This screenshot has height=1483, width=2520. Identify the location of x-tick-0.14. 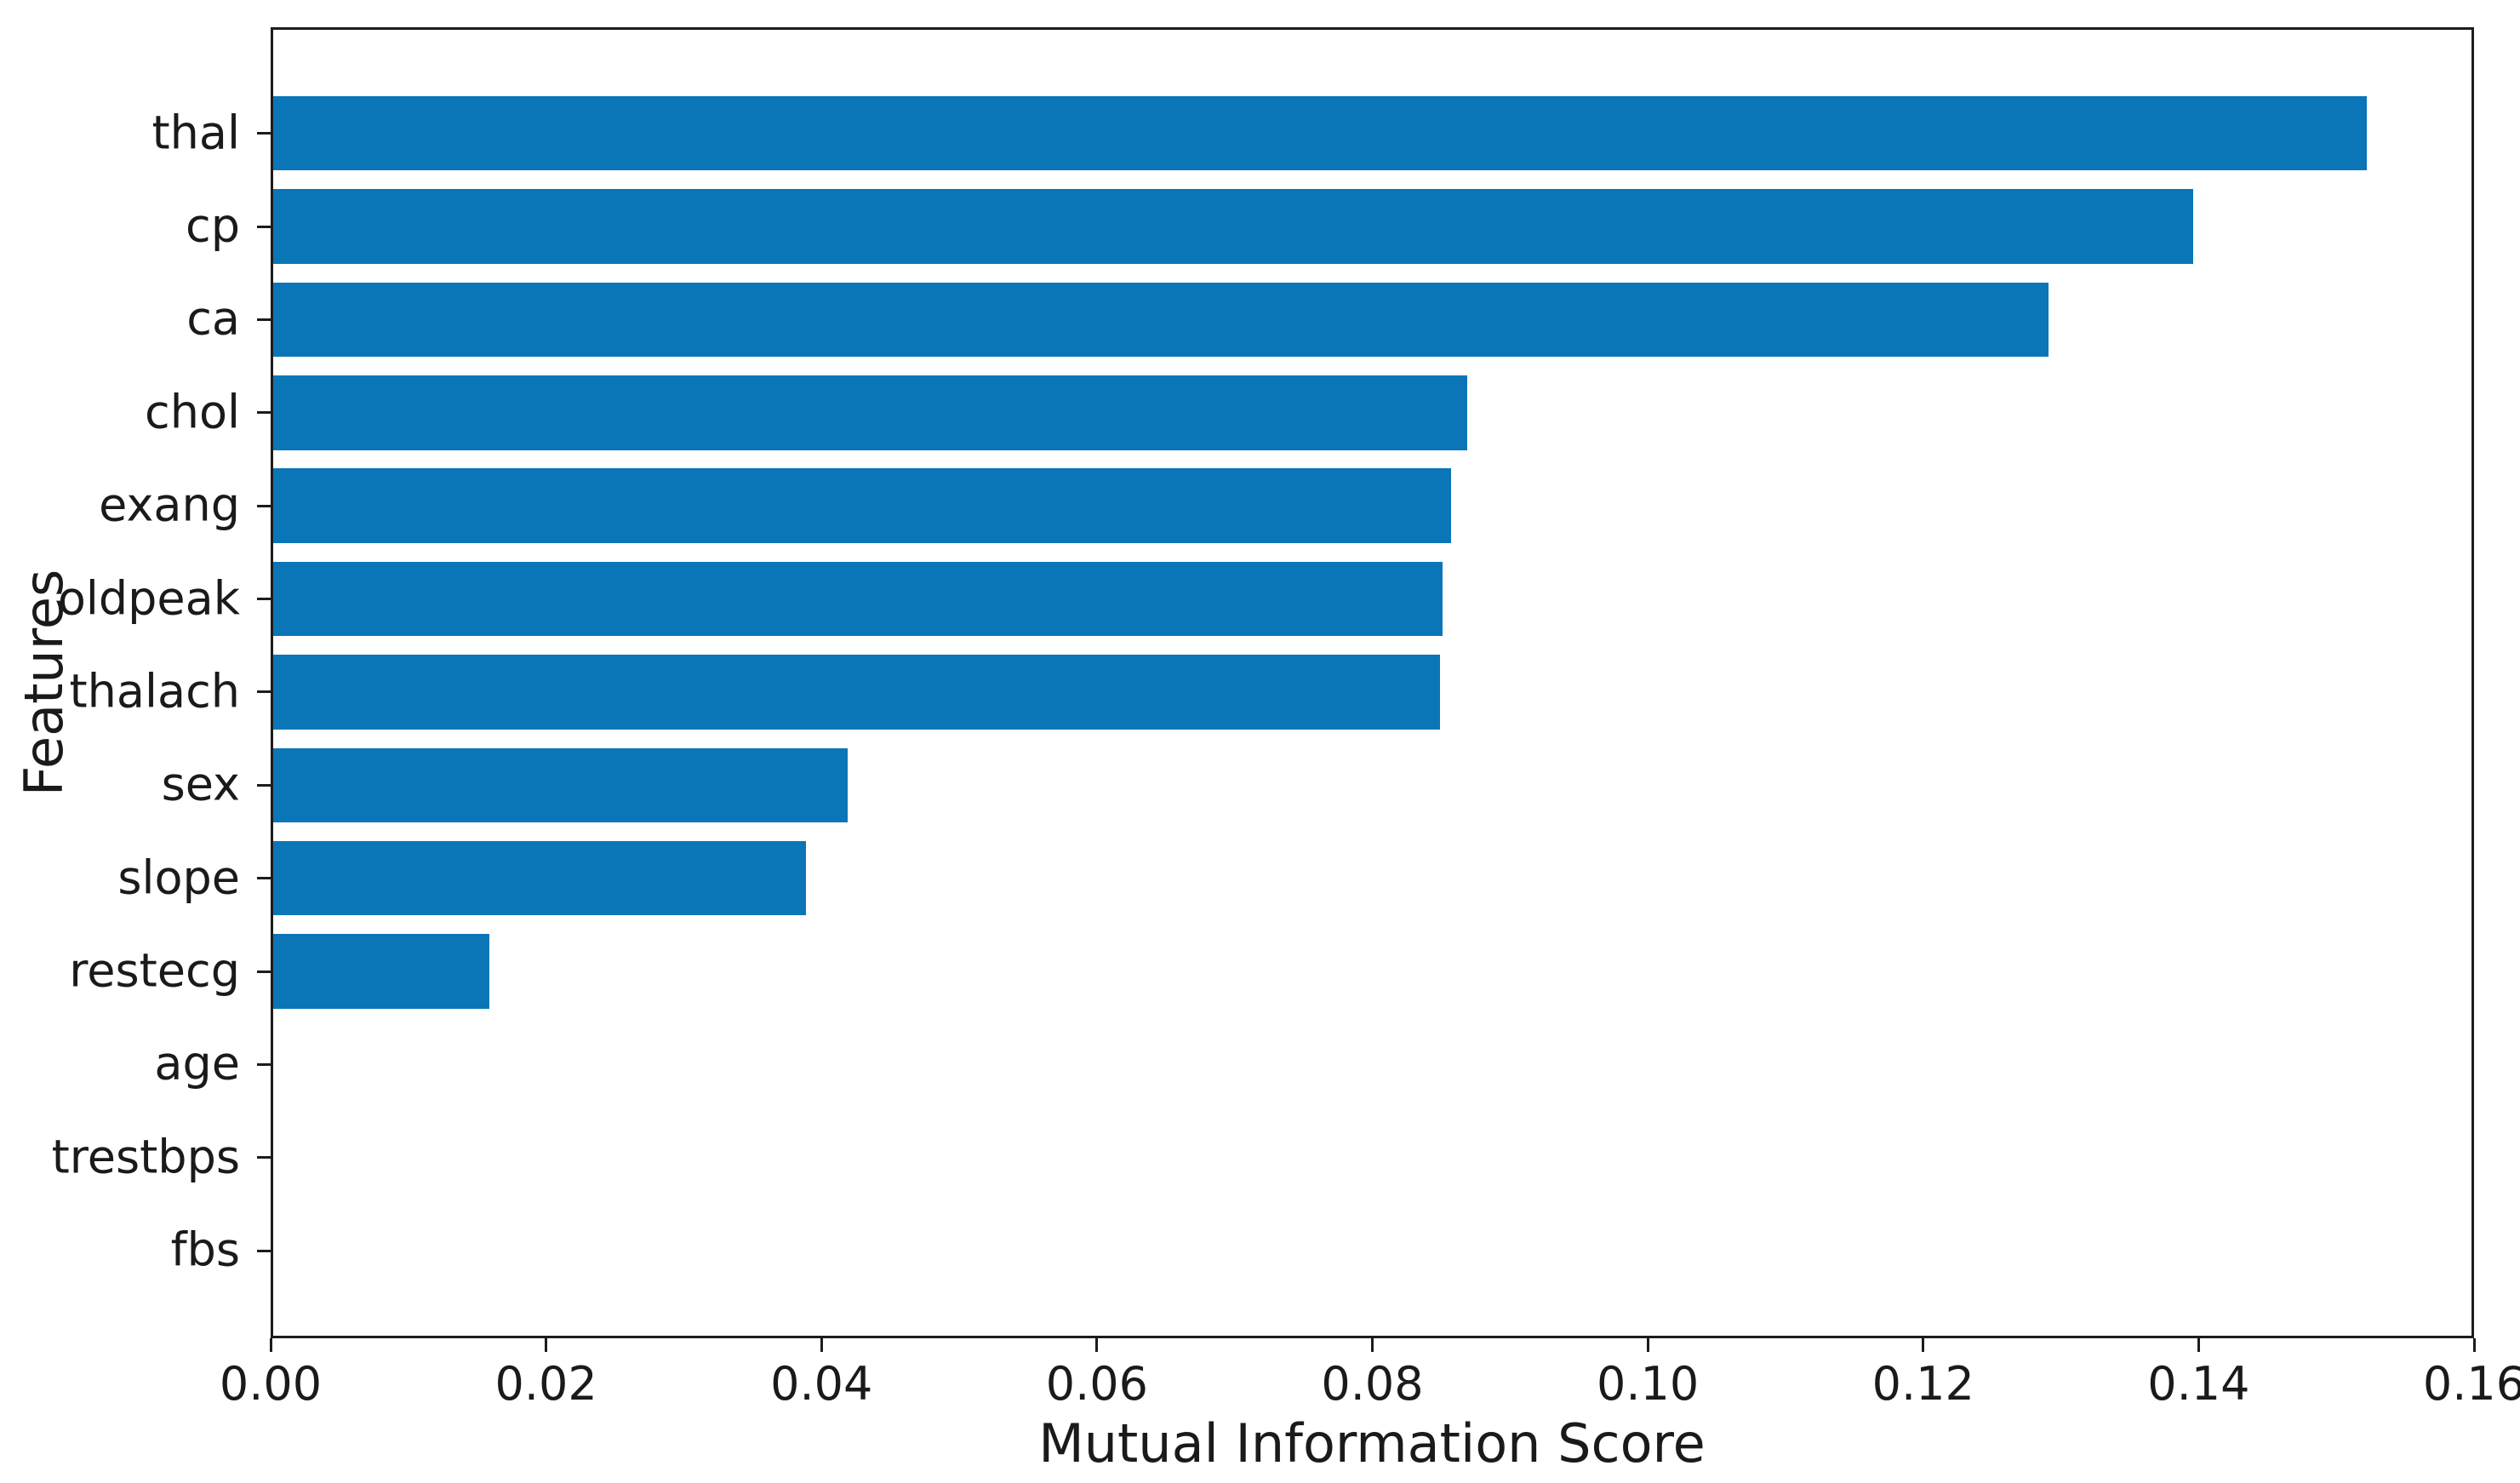
(2198, 1345).